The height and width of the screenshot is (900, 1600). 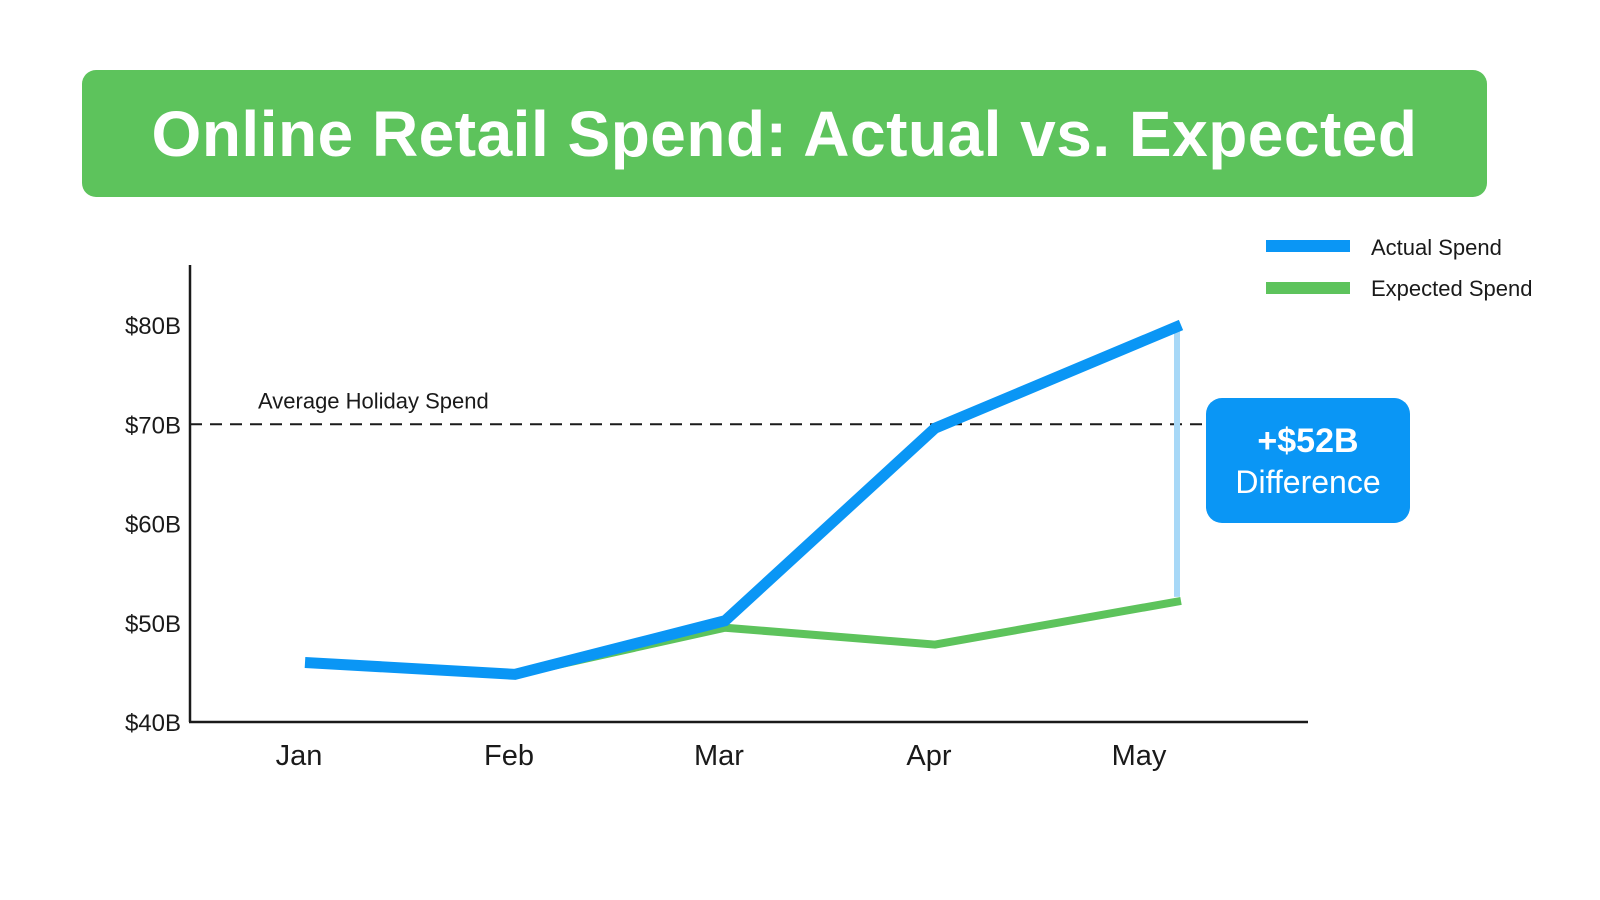 I want to click on reference-line-label: Average Holiday Spend, so click(x=373, y=400).